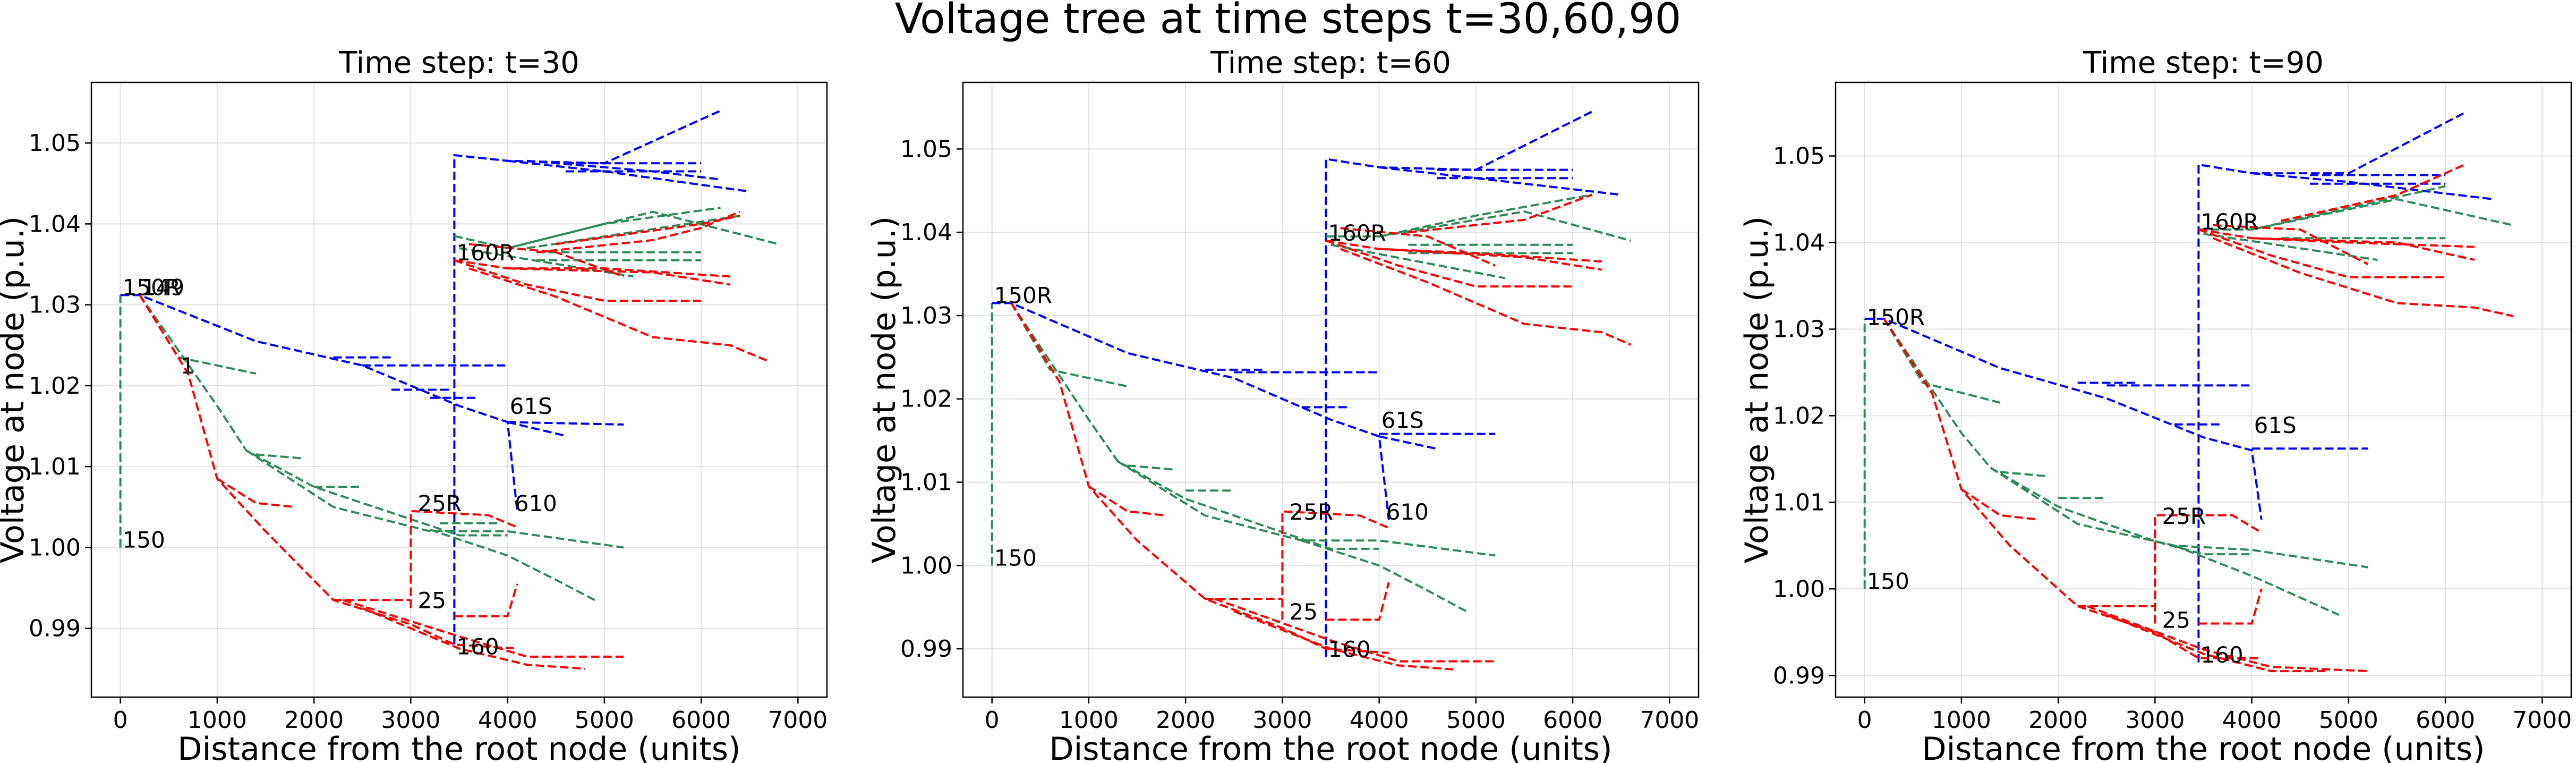  What do you see at coordinates (1089, 720) in the screenshot?
I see `x-tick-label: 1000` at bounding box center [1089, 720].